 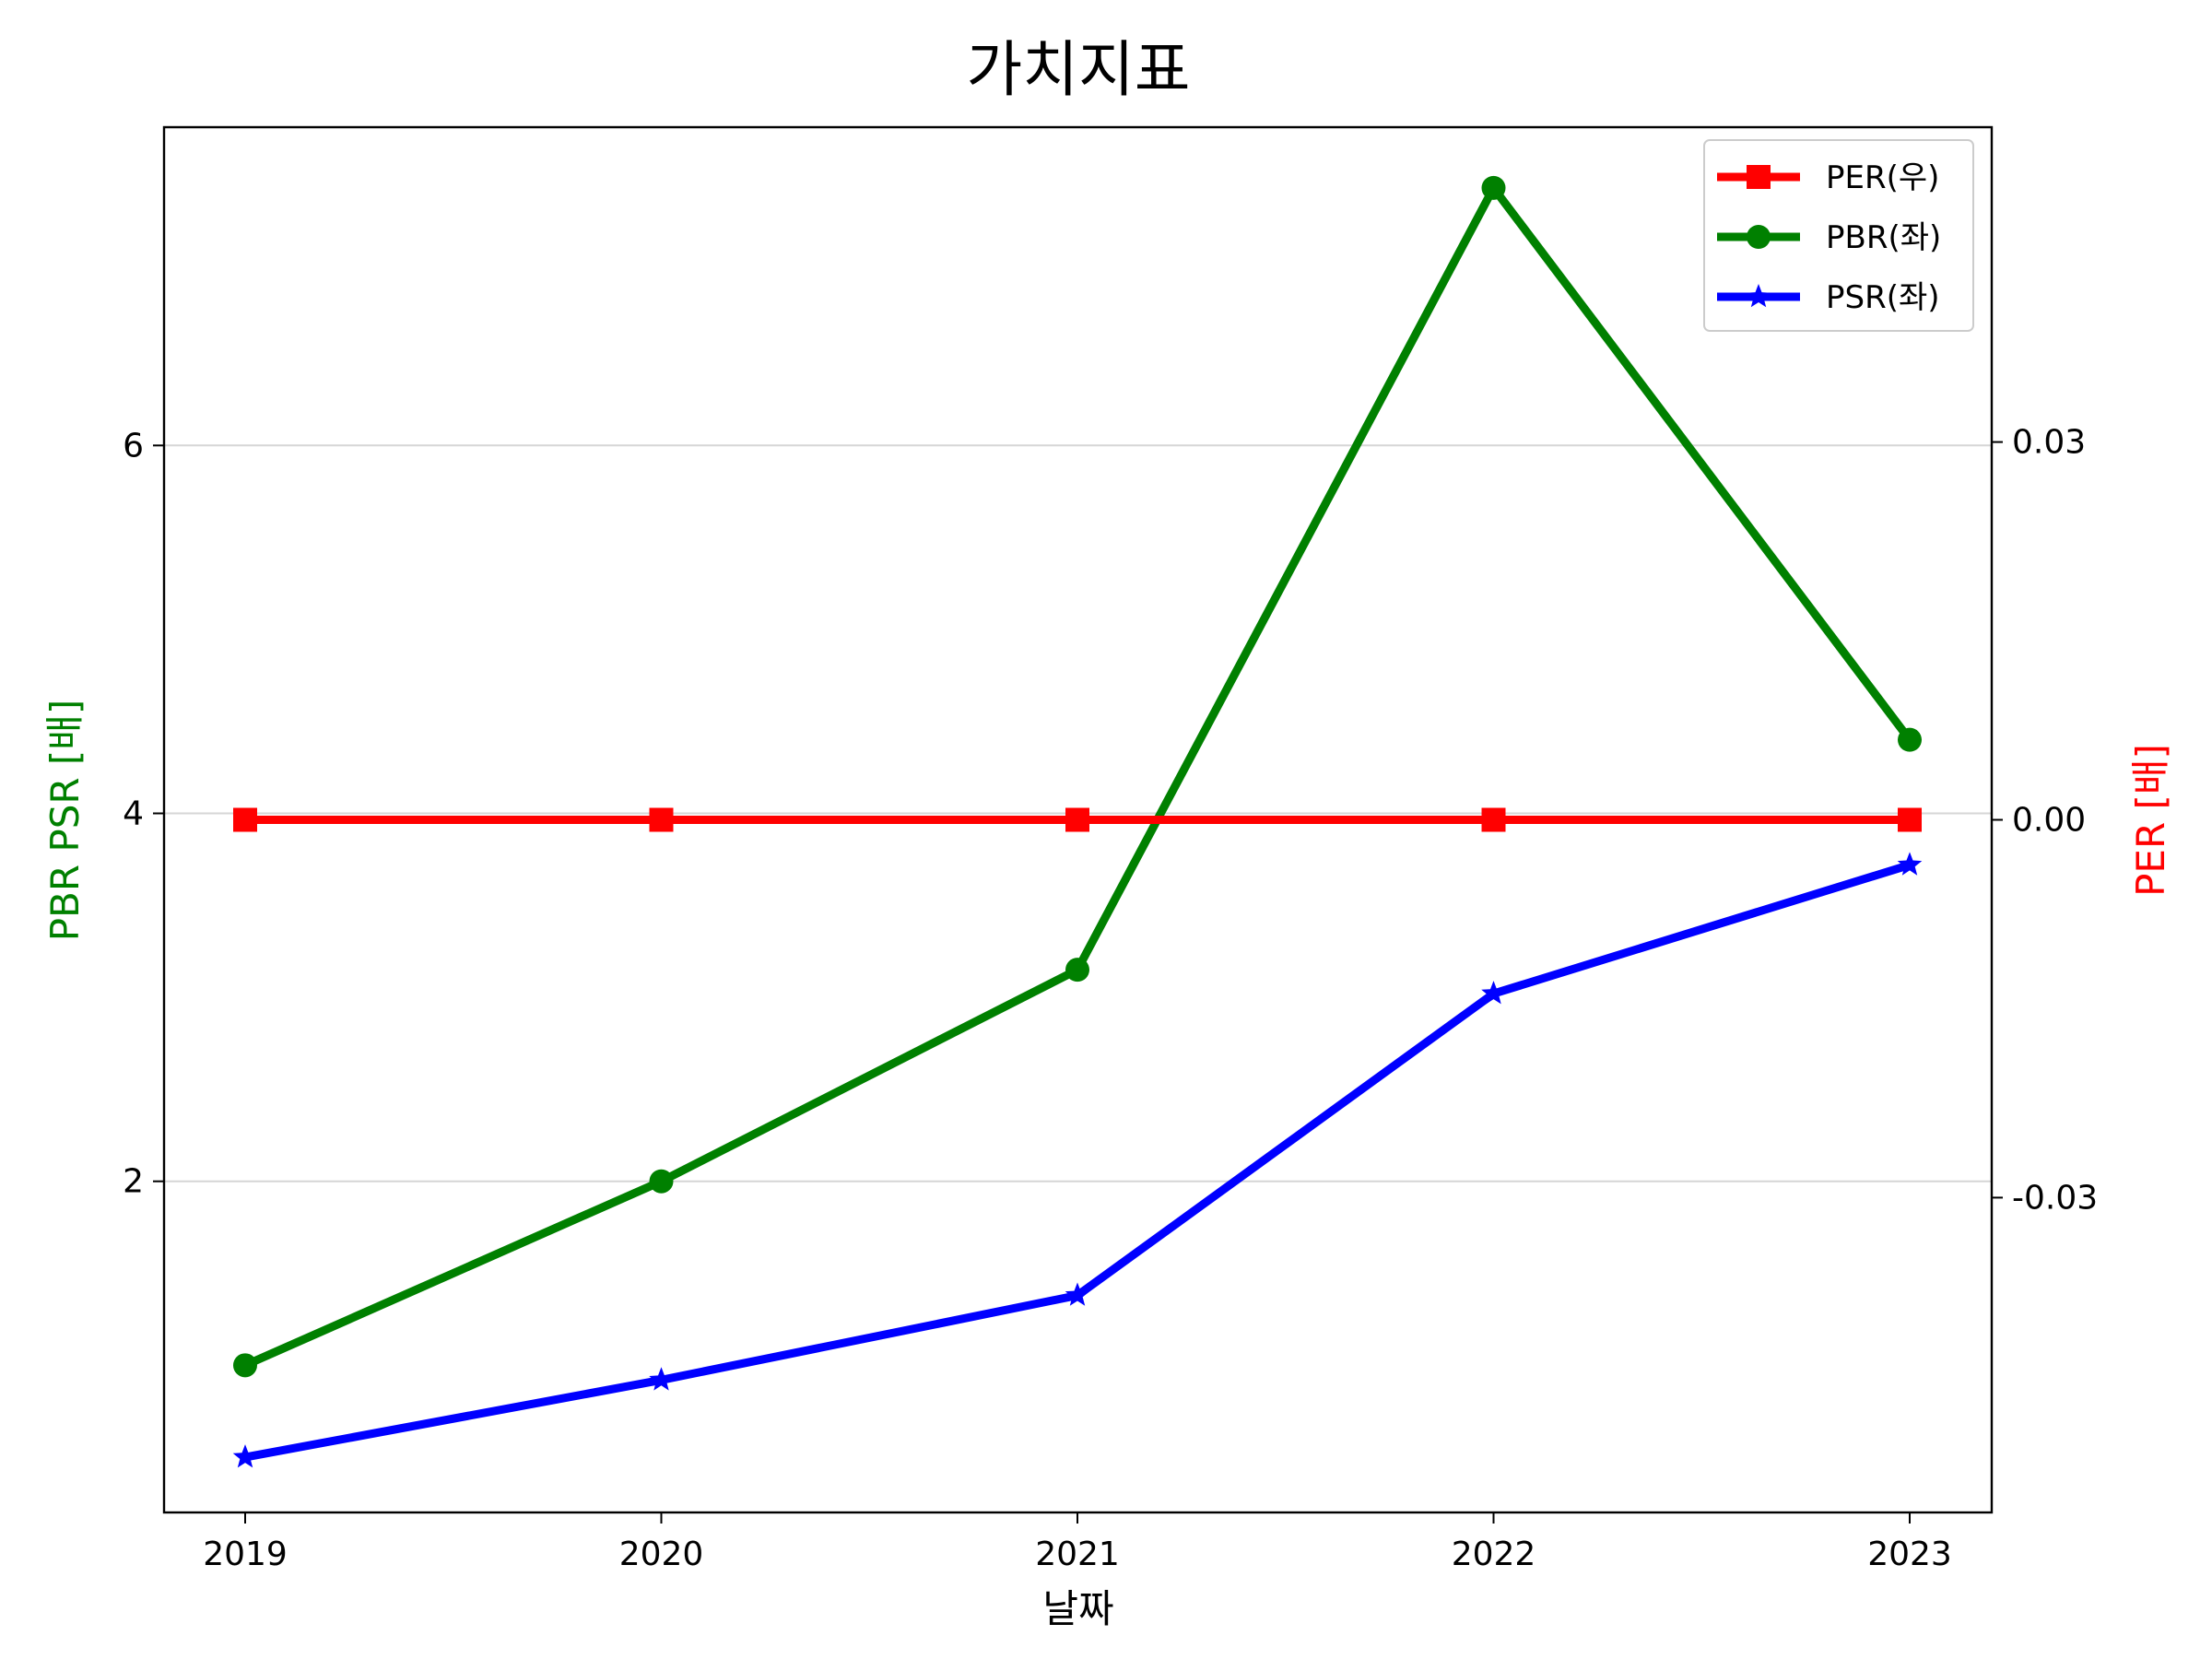 What do you see at coordinates (1077, 1608) in the screenshot?
I see `x-axis-label: 날짜` at bounding box center [1077, 1608].